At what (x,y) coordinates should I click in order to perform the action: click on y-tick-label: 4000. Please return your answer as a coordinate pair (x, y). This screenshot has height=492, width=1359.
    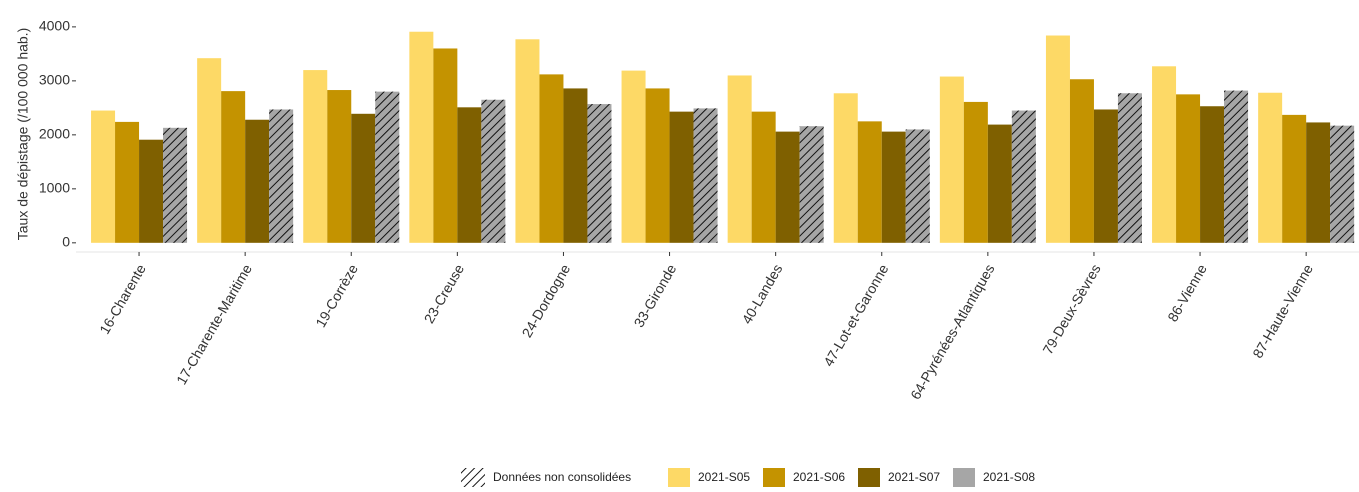
    Looking at the image, I should click on (54, 26).